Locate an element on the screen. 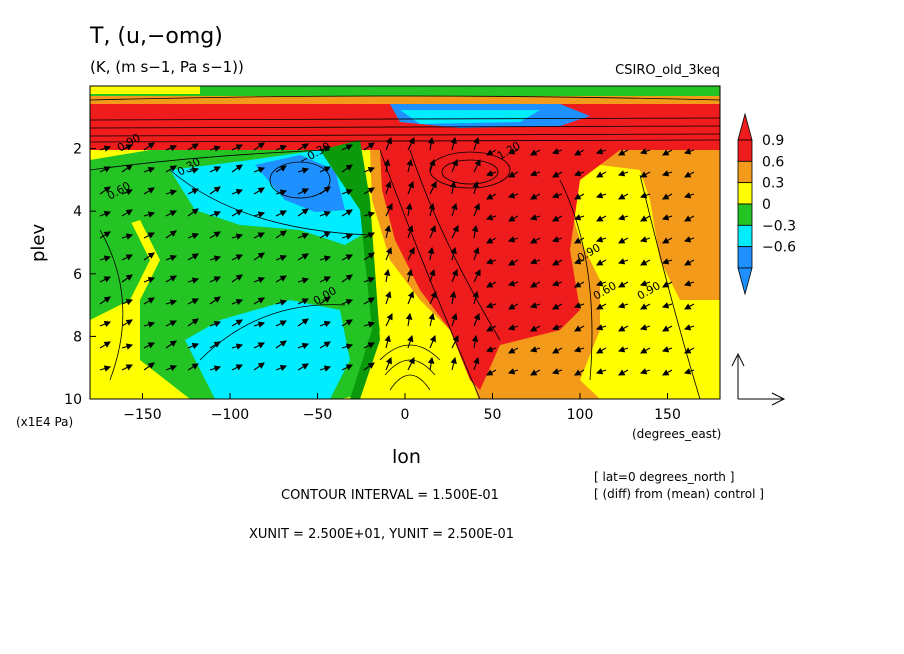 This screenshot has height=654, width=904. colorbar-cap-top is located at coordinates (745, 126).